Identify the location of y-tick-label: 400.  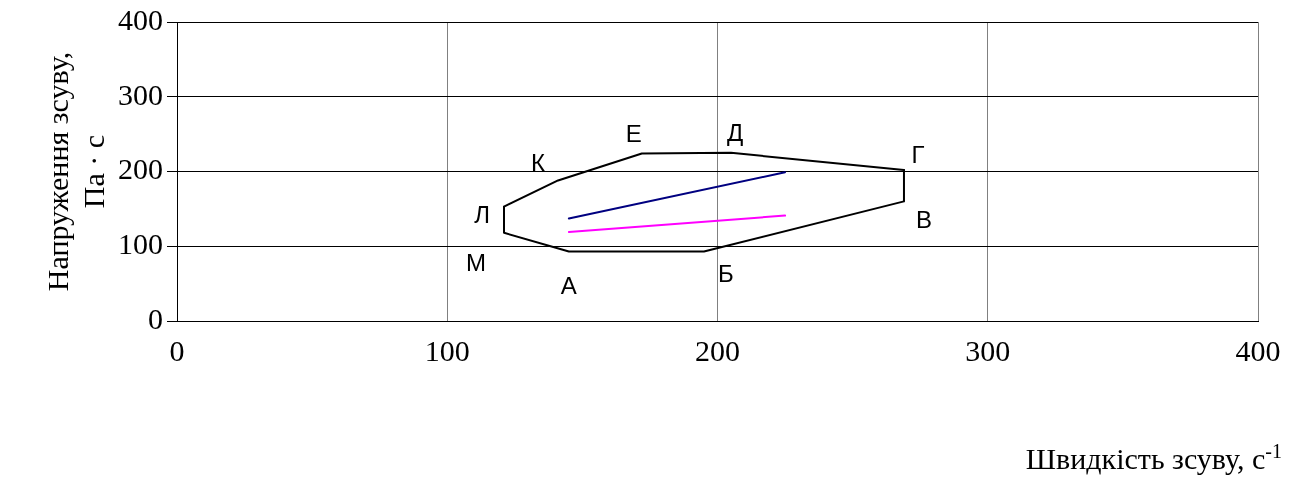
(140, 19).